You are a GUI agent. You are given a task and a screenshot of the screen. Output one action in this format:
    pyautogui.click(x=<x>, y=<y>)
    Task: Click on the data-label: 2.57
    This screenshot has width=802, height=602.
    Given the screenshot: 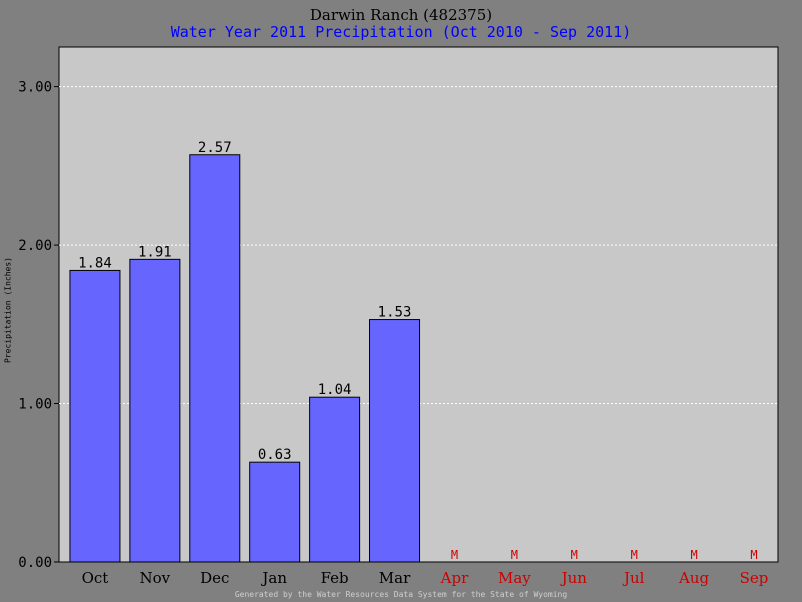 What is the action you would take?
    pyautogui.click(x=215, y=148)
    